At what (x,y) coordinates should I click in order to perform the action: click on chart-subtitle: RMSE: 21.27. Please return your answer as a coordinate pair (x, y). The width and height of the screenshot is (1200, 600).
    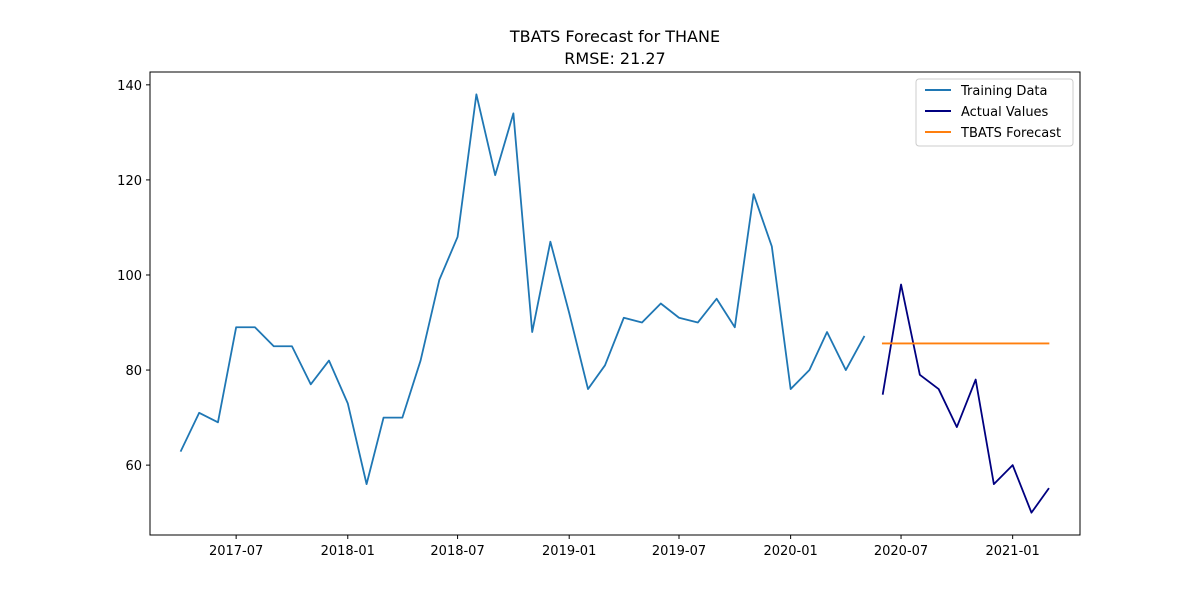
    Looking at the image, I should click on (614, 58).